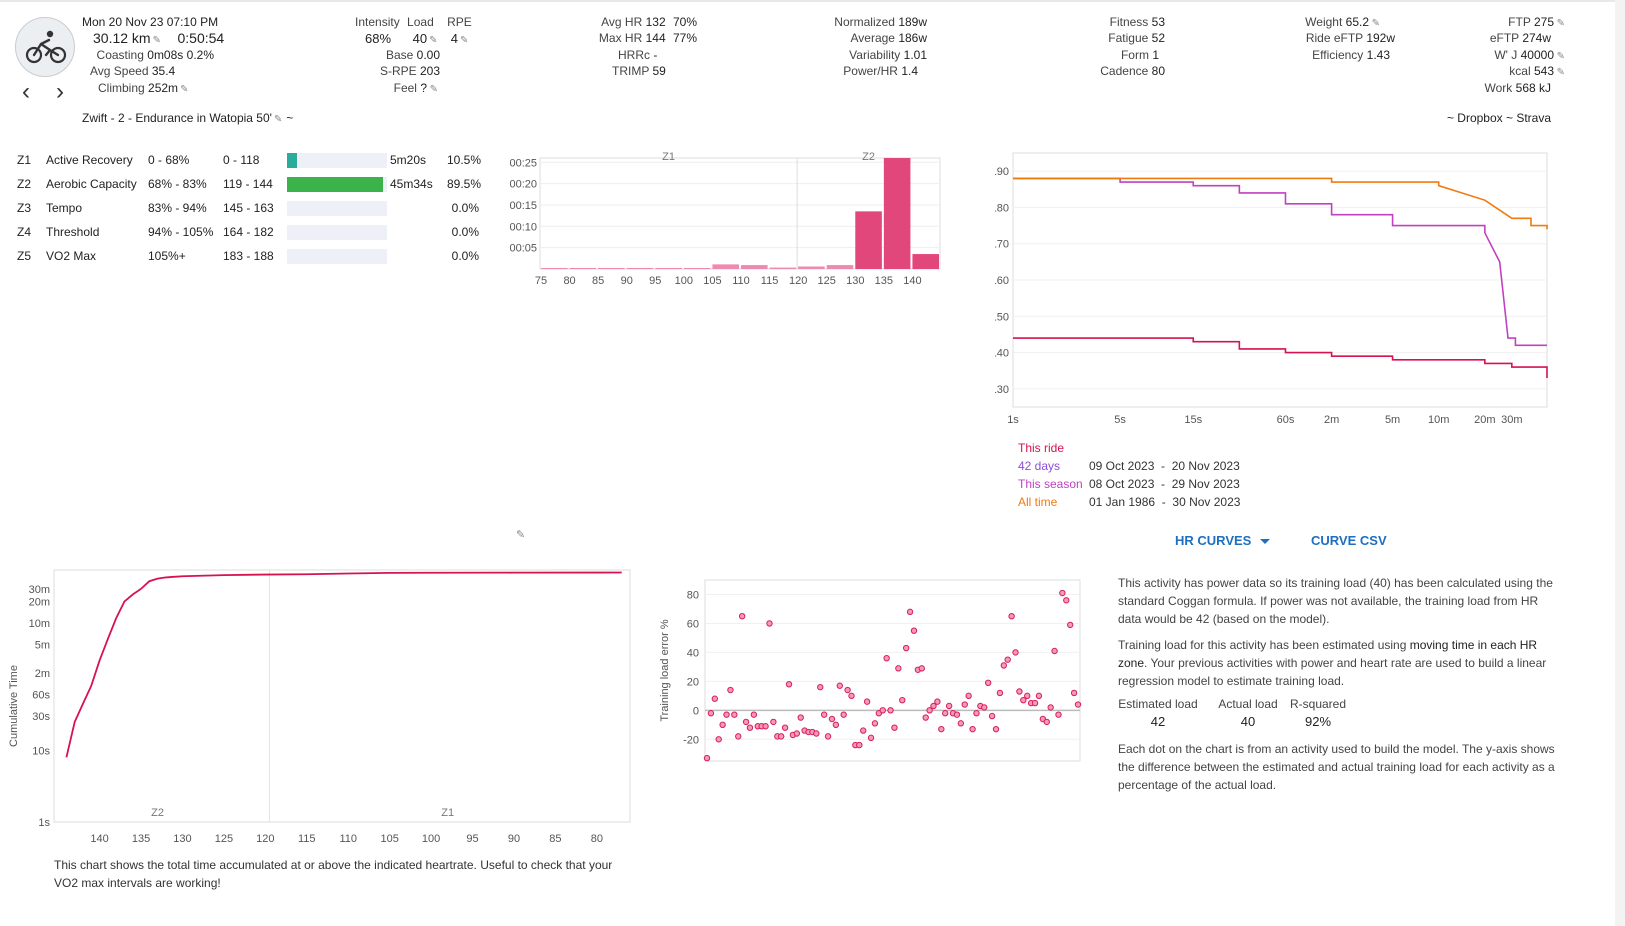  I want to click on zone-name: Tempo, so click(64, 208).